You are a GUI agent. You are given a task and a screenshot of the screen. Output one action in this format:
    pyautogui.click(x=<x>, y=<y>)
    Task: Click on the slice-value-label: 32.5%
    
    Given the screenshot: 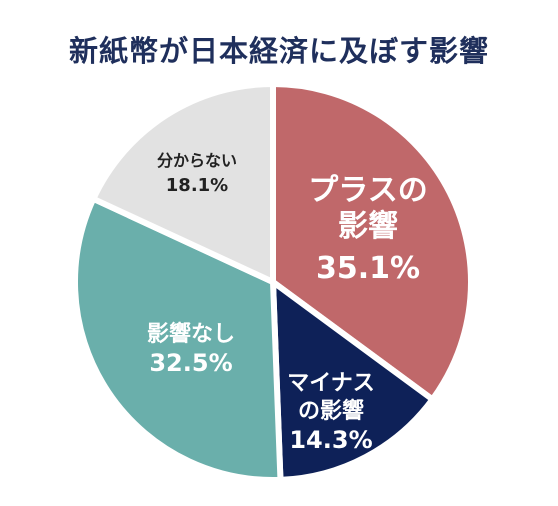 What is the action you would take?
    pyautogui.click(x=190, y=363)
    